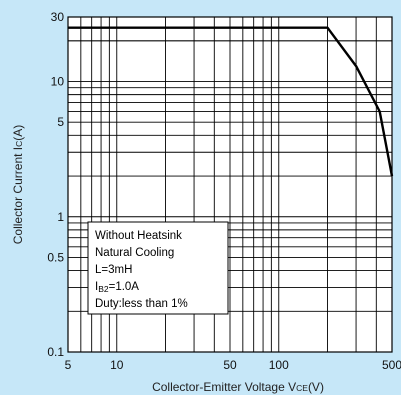 The image size is (401, 395). I want to click on annotation-line: L=3mH, so click(113, 270).